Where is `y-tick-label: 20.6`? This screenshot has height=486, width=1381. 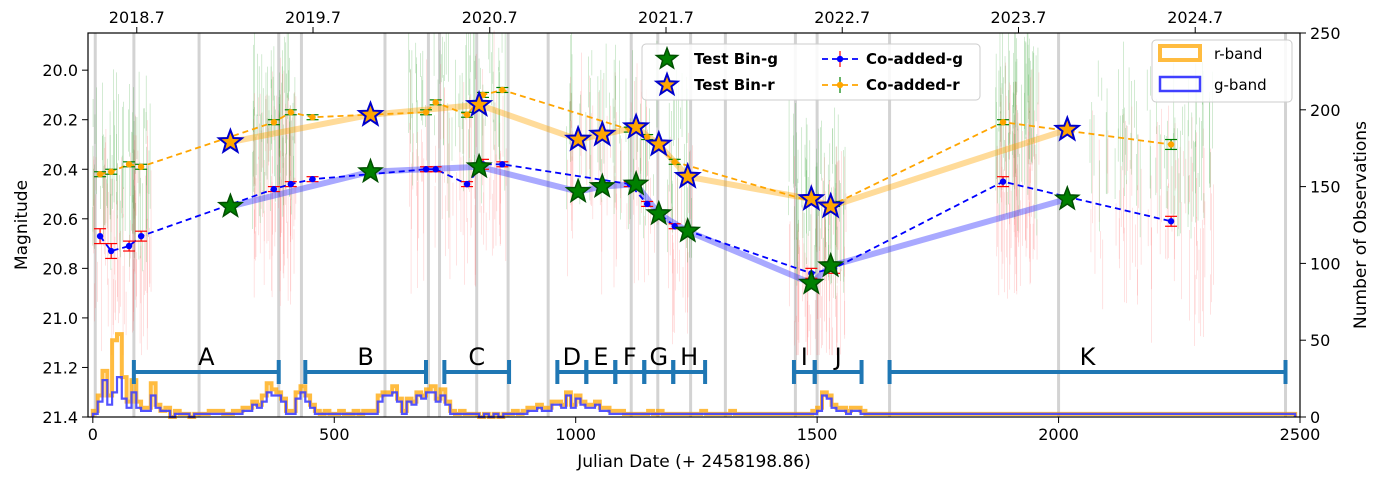 y-tick-label: 20.6 is located at coordinates (60, 219).